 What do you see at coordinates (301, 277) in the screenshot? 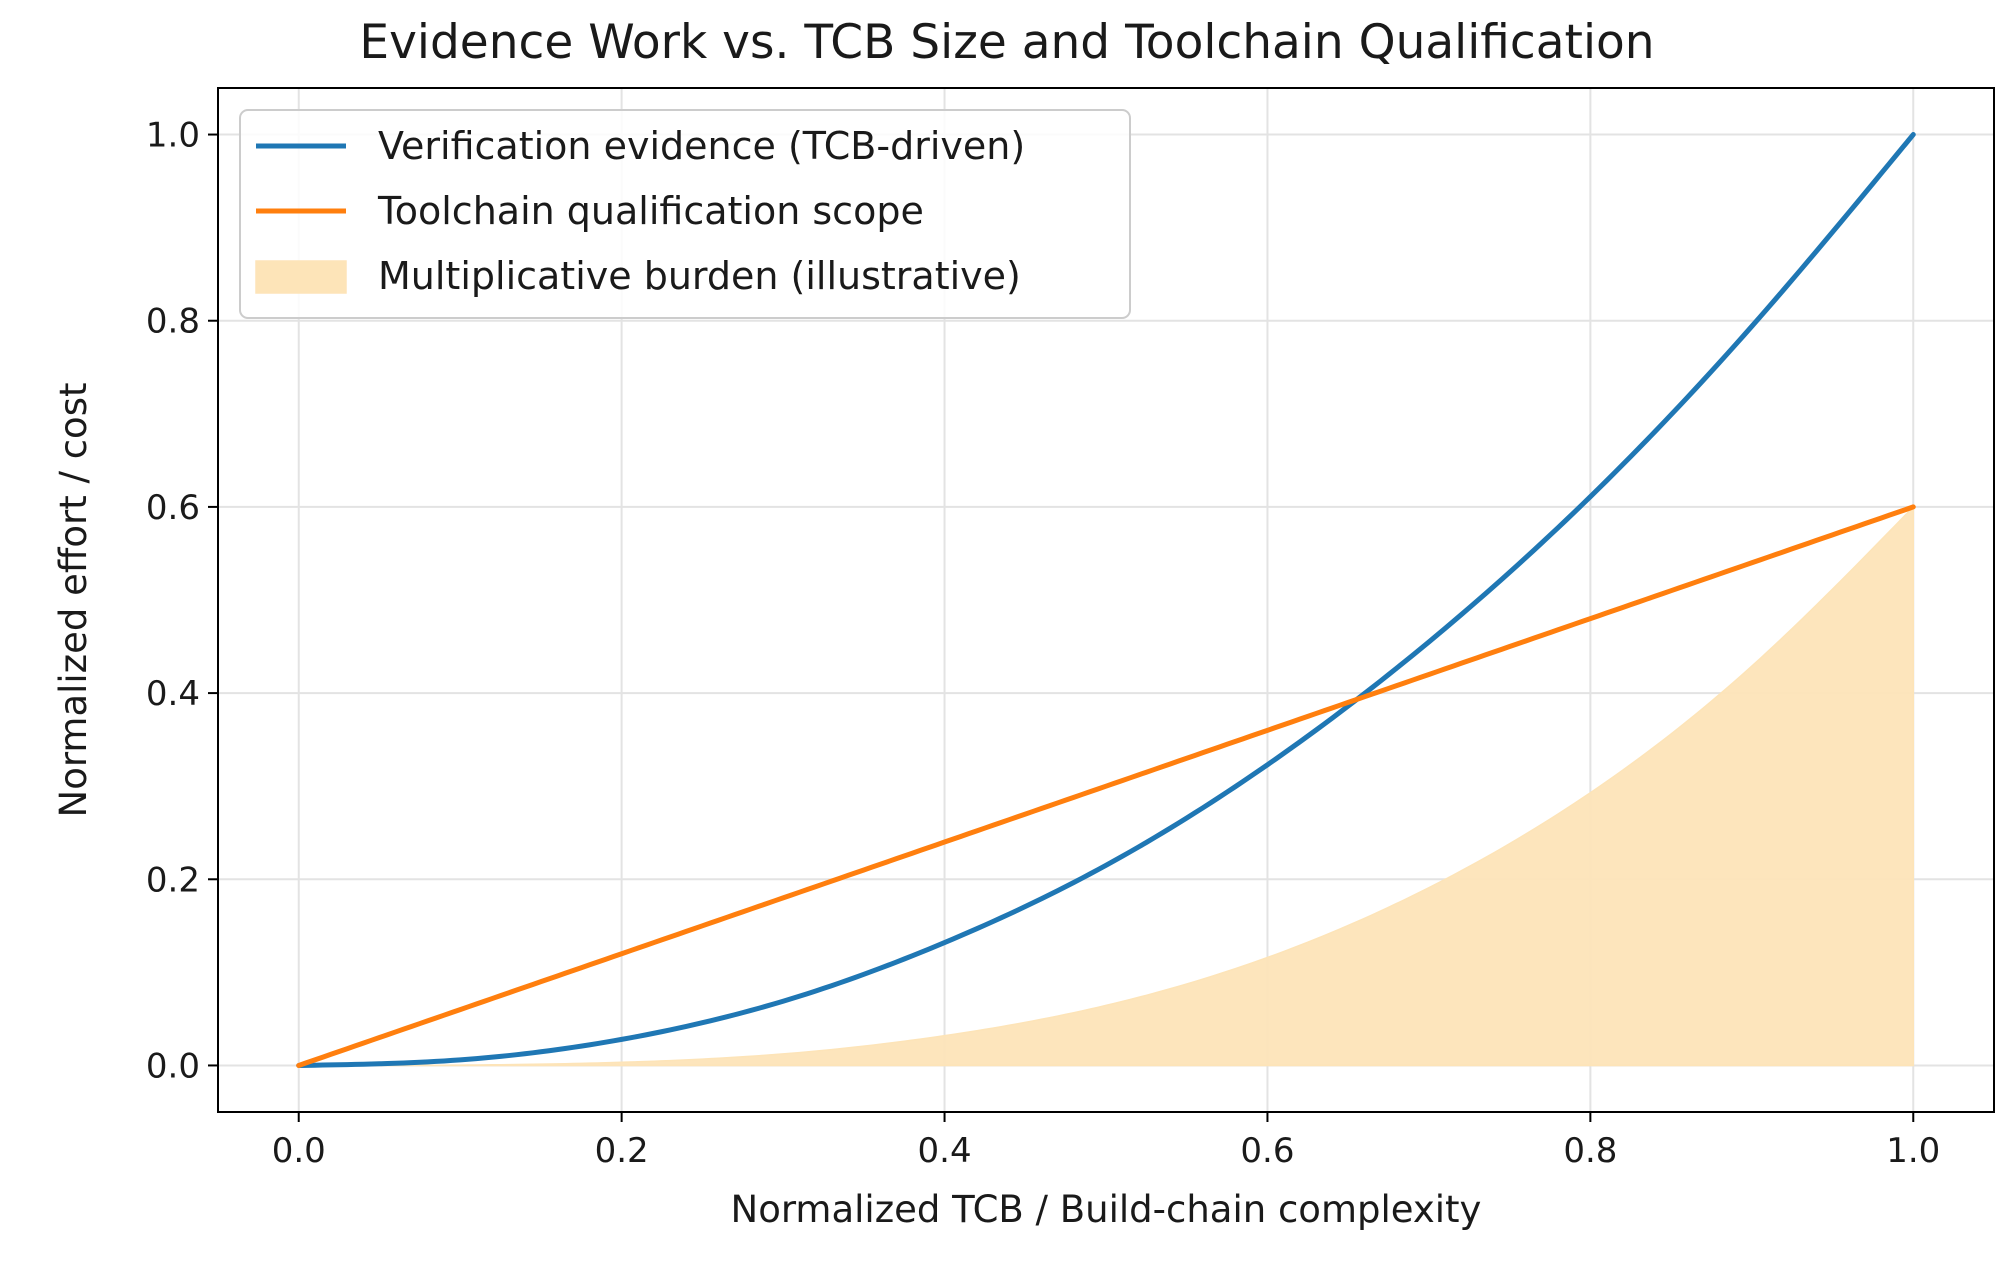
I see `legend-swatch-burden` at bounding box center [301, 277].